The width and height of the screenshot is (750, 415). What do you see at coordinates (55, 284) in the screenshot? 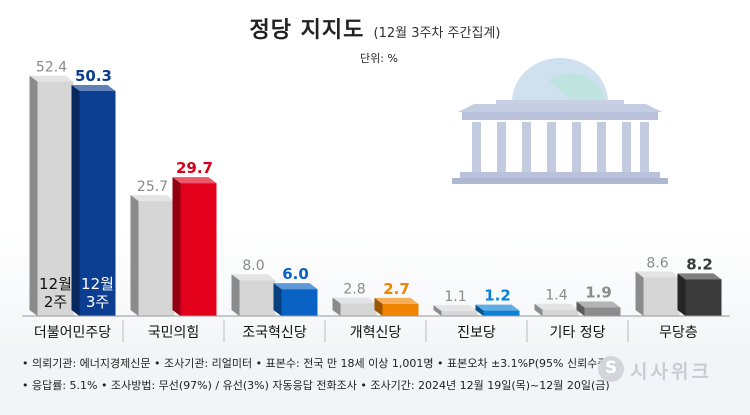
I see `series-label-previous-0: 12월` at bounding box center [55, 284].